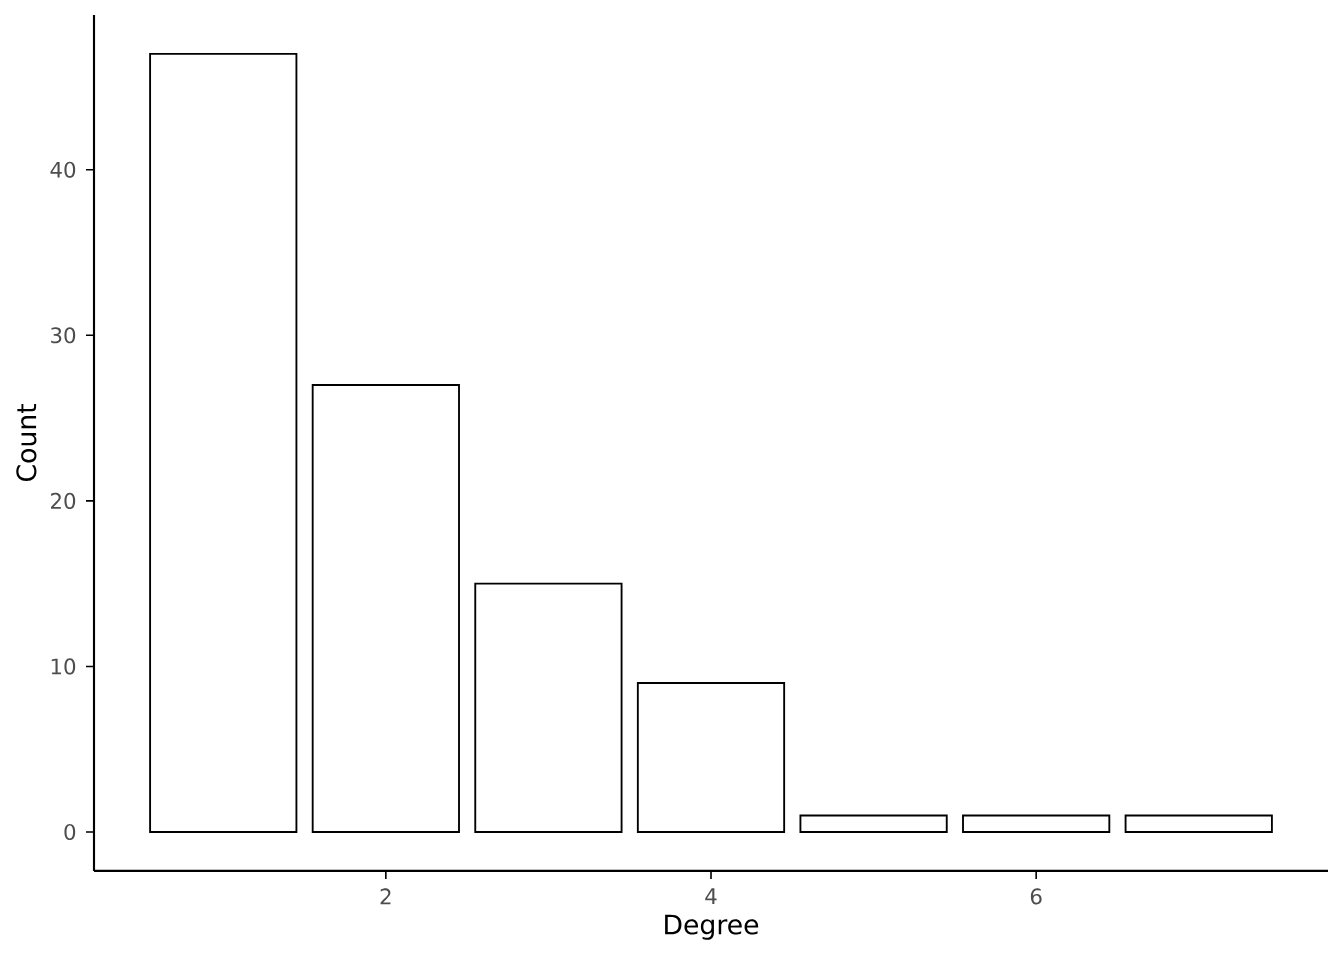 The width and height of the screenshot is (1344, 960). What do you see at coordinates (26, 442) in the screenshot?
I see `y-axis-title: Count` at bounding box center [26, 442].